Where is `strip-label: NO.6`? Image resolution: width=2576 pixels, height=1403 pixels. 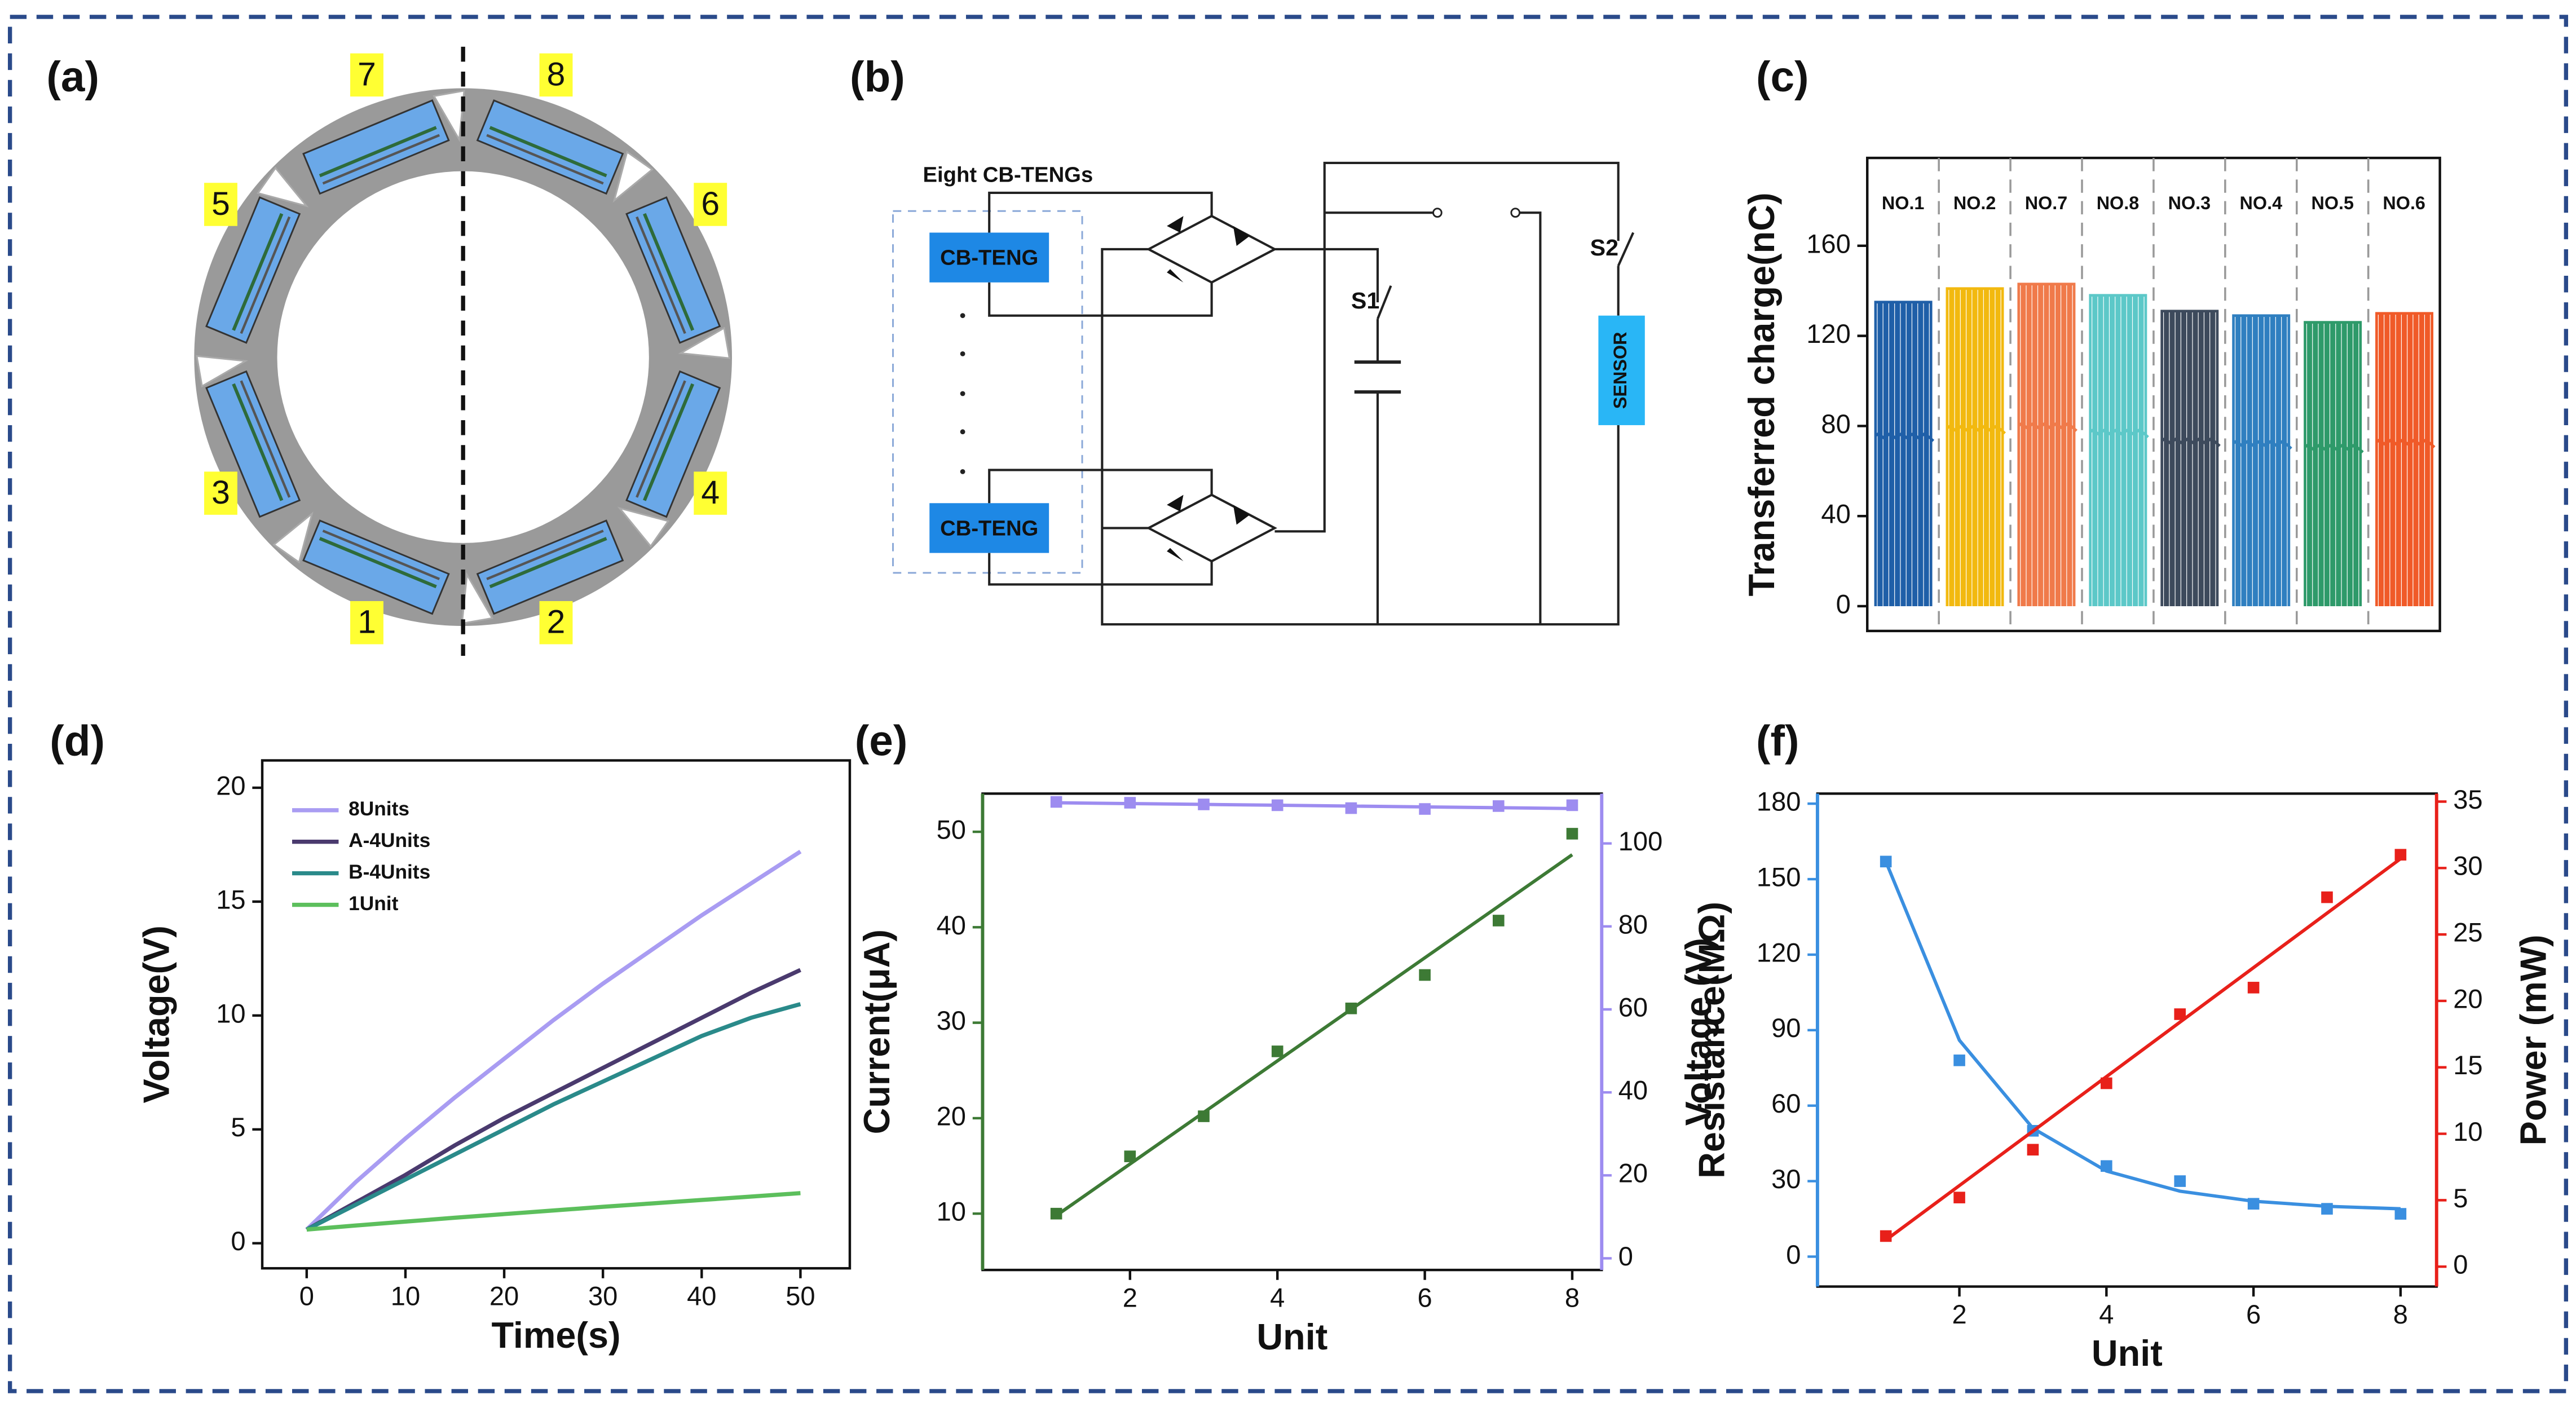 strip-label: NO.6 is located at coordinates (2404, 203).